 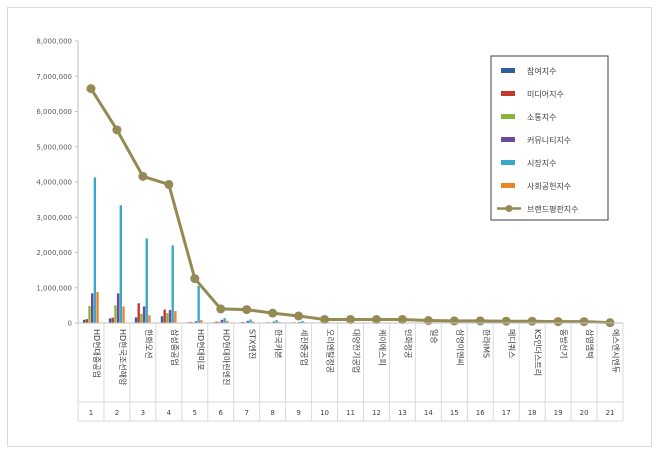 What do you see at coordinates (331, 351) in the screenshot?
I see `category-label: 오리엔탈정공` at bounding box center [331, 351].